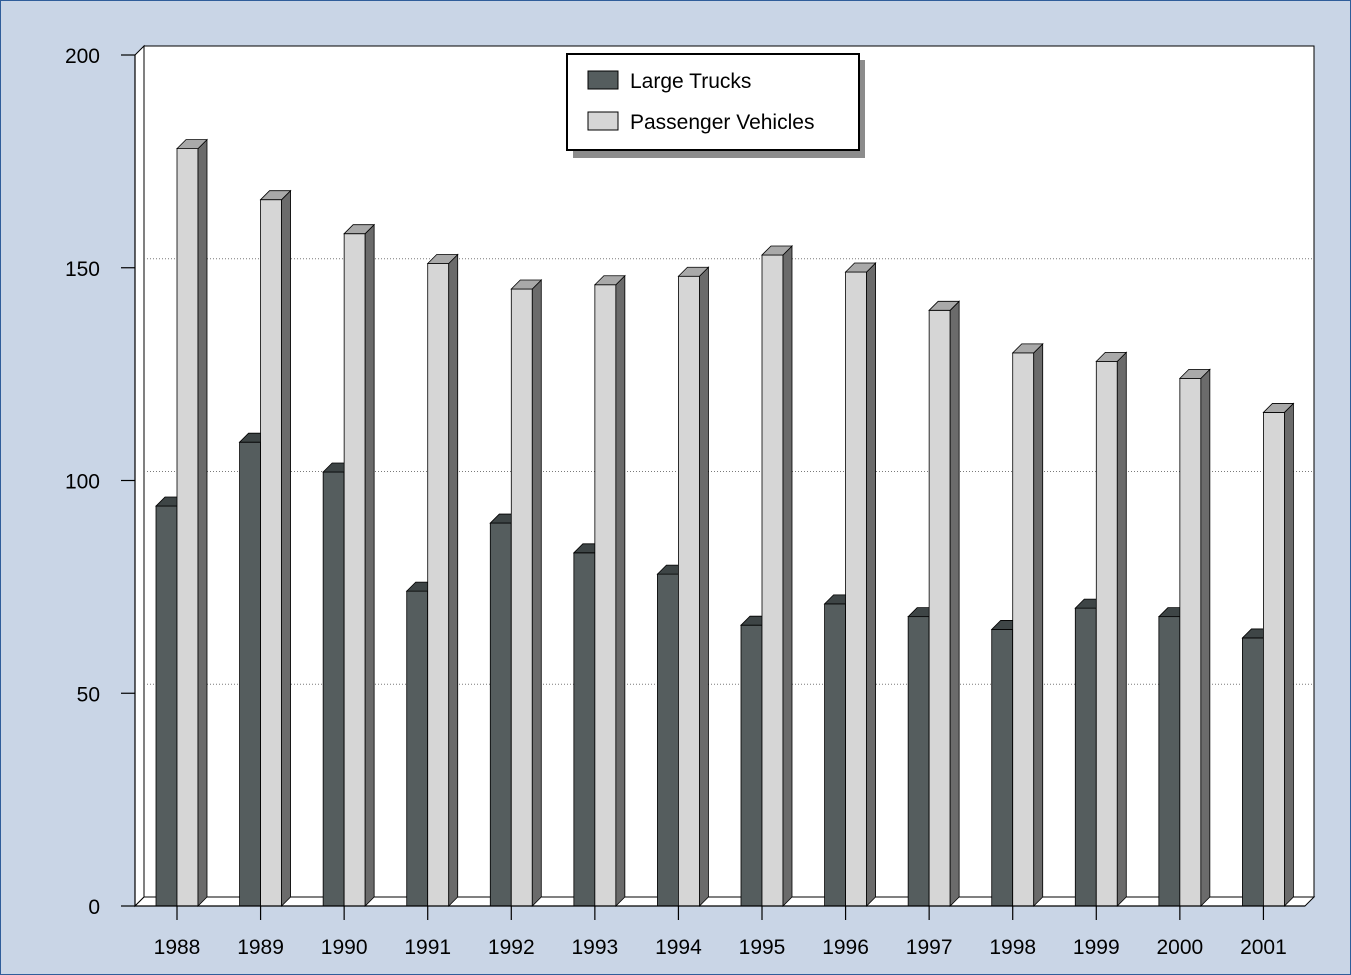 The width and height of the screenshot is (1351, 975). I want to click on x-tick-label: 1996, so click(845, 947).